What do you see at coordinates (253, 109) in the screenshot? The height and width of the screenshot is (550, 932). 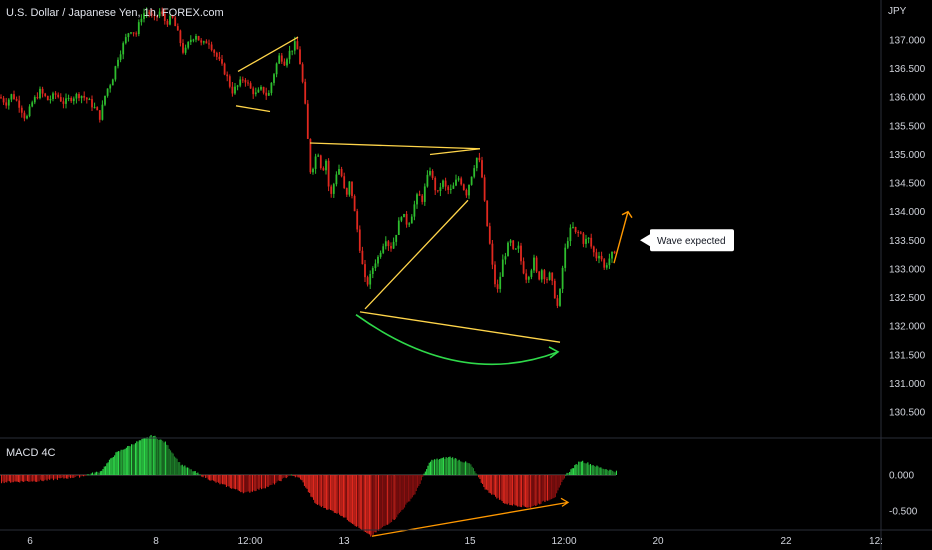 I see `wedge-line` at bounding box center [253, 109].